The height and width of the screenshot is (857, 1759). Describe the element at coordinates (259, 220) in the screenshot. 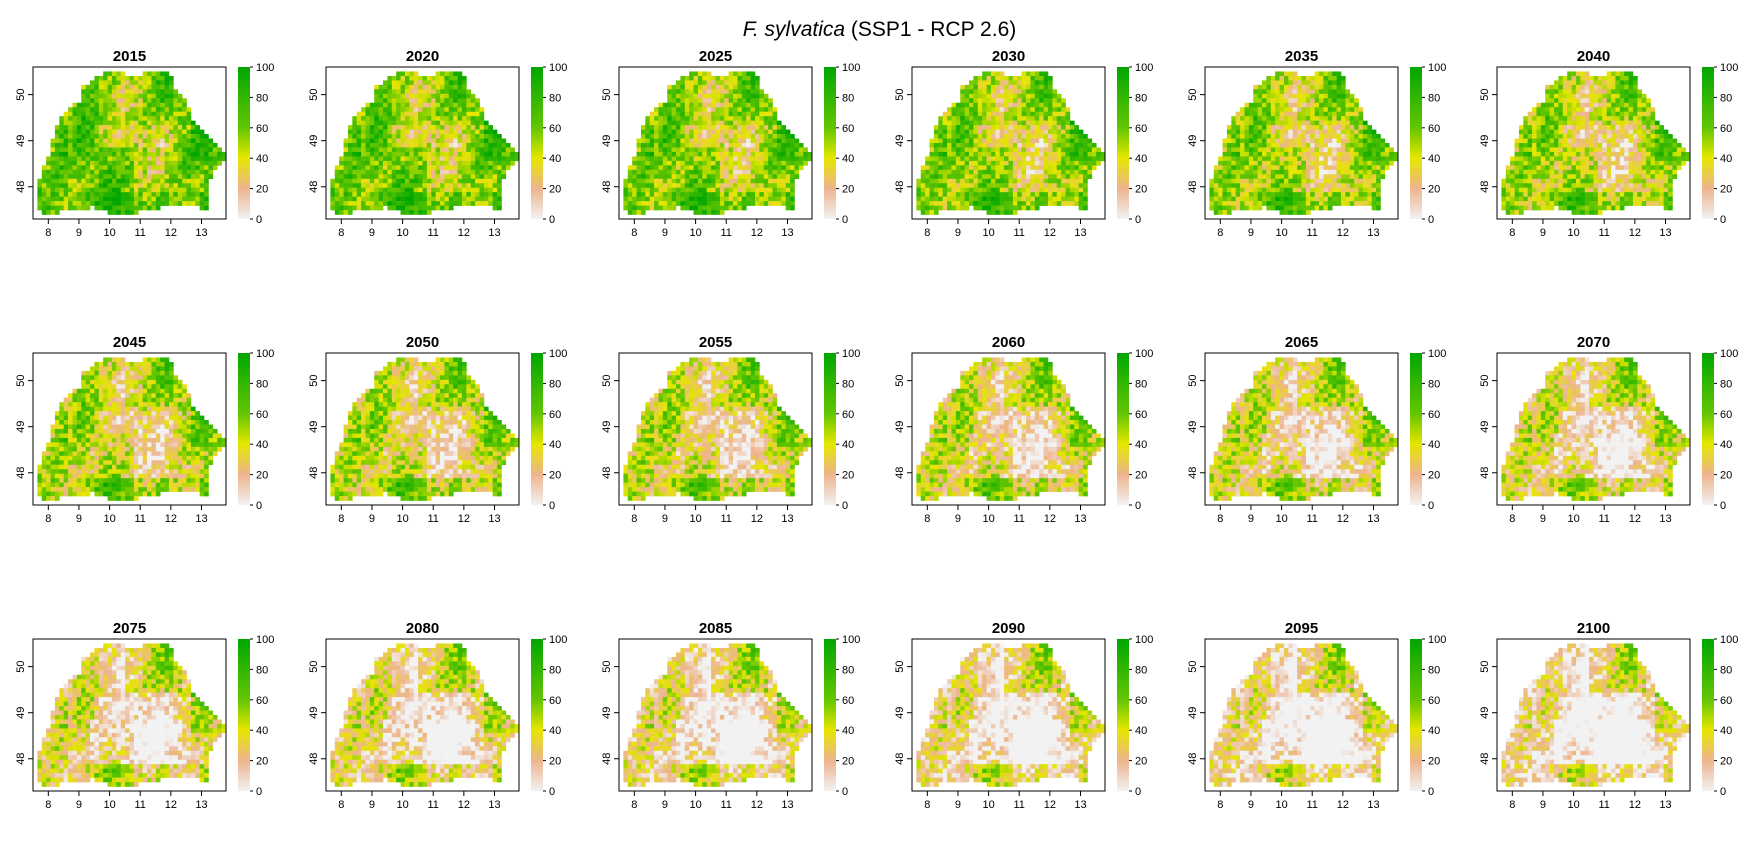

I see `colorbar-tick-label: 0` at that location.